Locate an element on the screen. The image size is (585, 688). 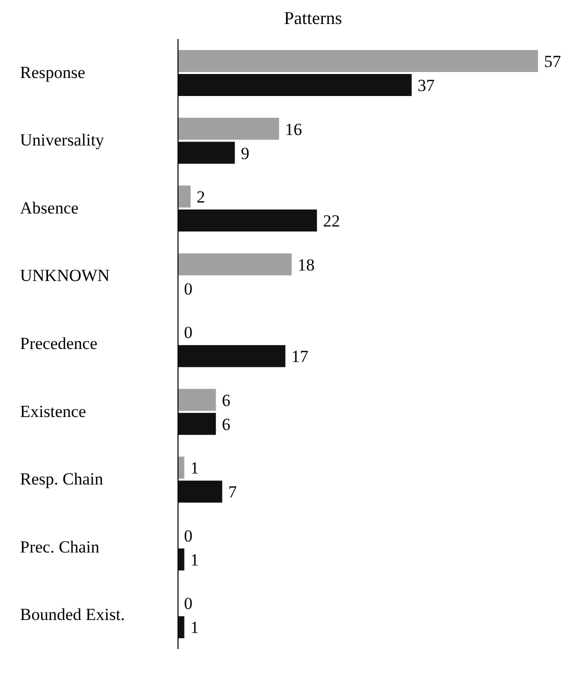
chart-title: Patterns is located at coordinates (313, 18).